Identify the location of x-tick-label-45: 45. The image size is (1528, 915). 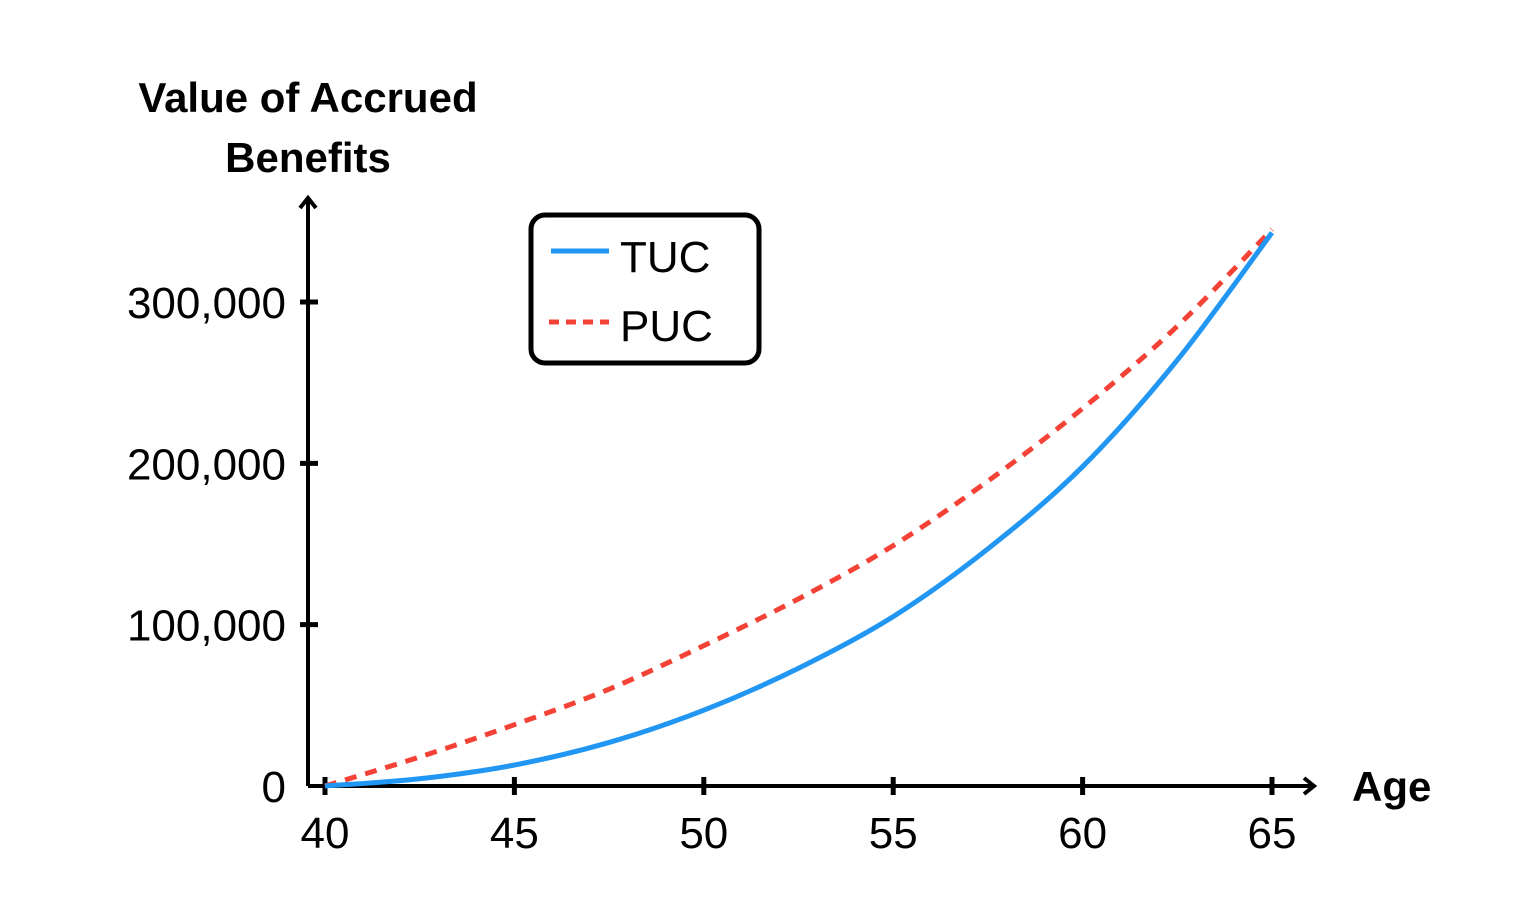
(514, 833).